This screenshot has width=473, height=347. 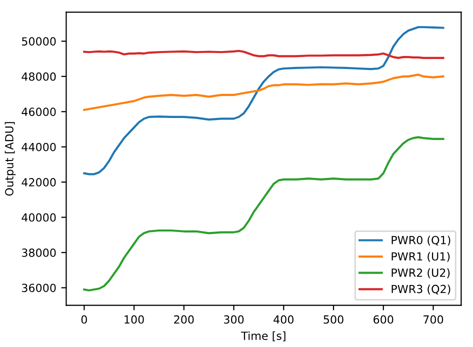 I want to click on y-tick-label: 50000, so click(x=39, y=41).